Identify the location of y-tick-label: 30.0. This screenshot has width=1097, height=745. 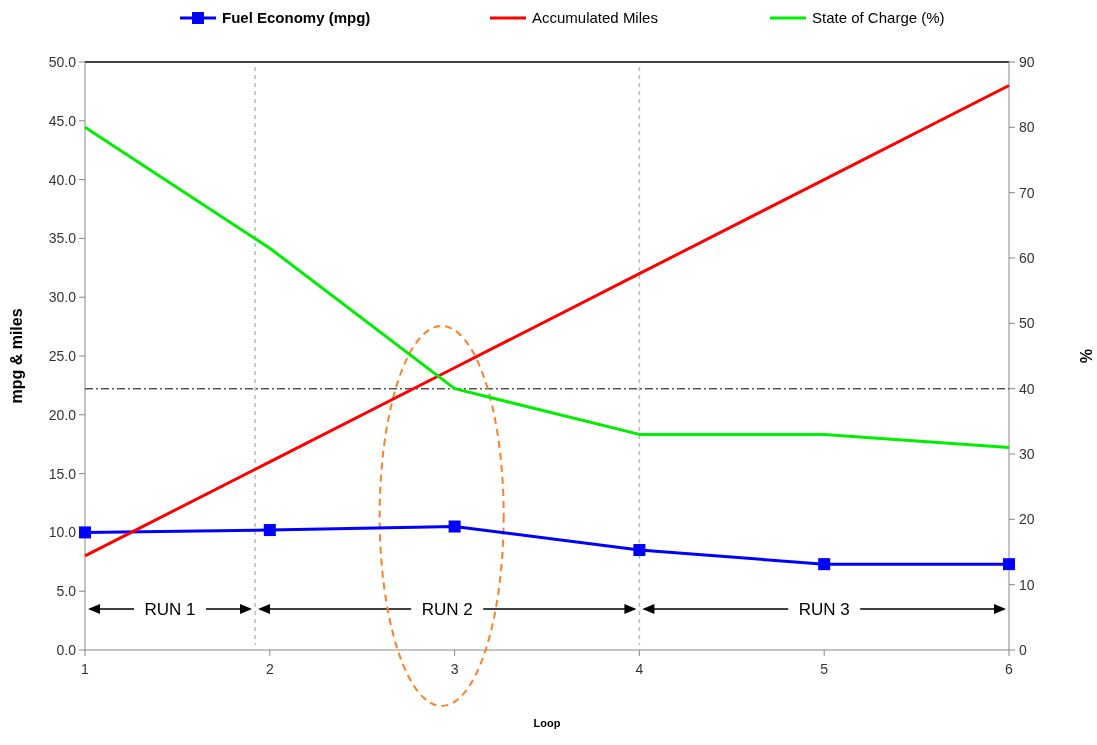
(62, 297).